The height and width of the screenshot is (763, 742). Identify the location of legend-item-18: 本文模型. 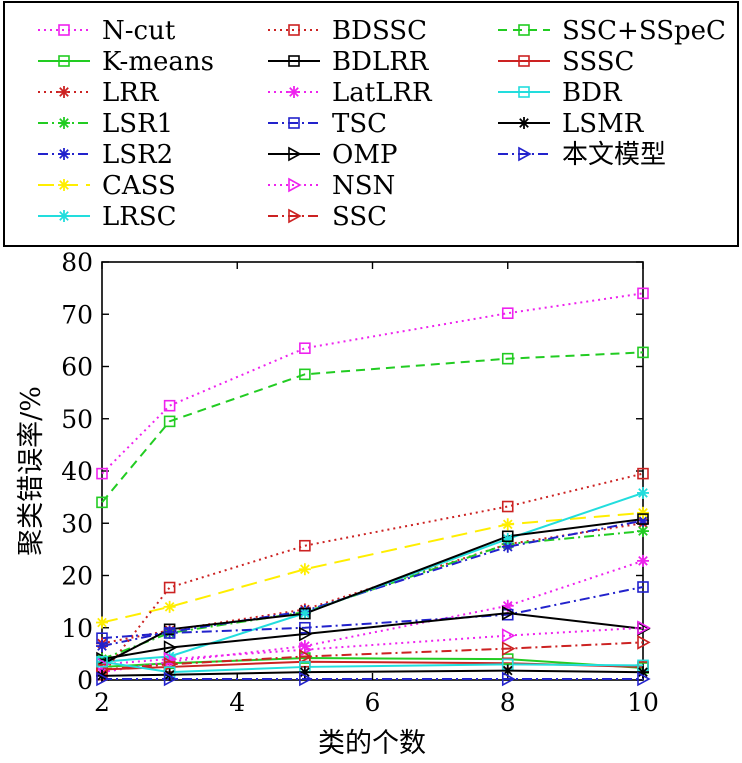
(582, 155).